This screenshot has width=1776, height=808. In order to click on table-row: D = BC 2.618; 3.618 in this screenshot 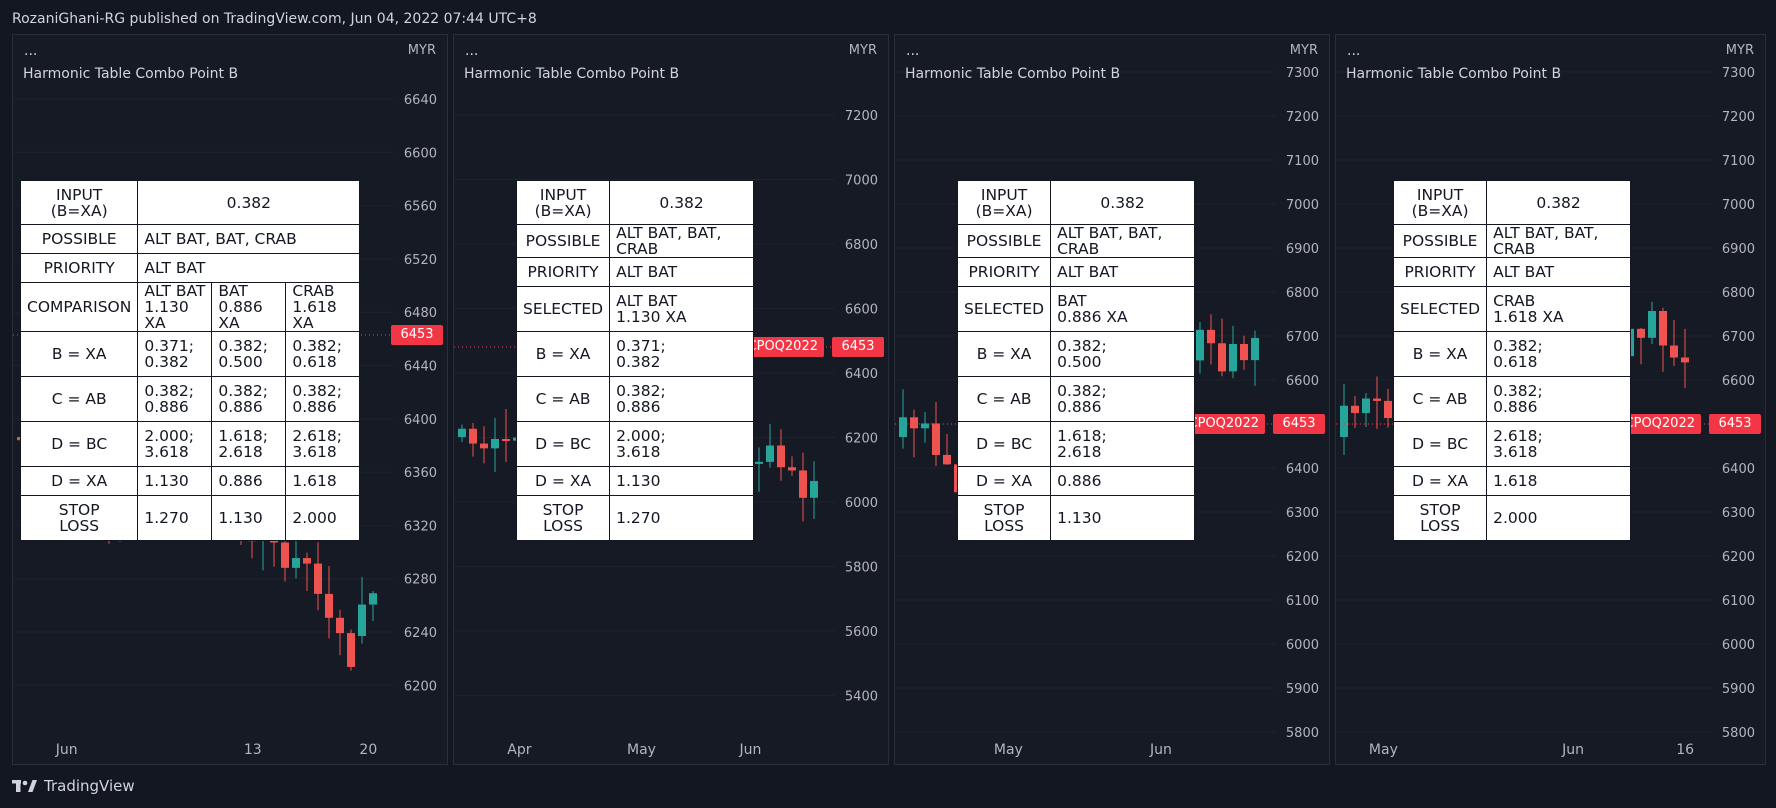, I will do `click(1512, 444)`.